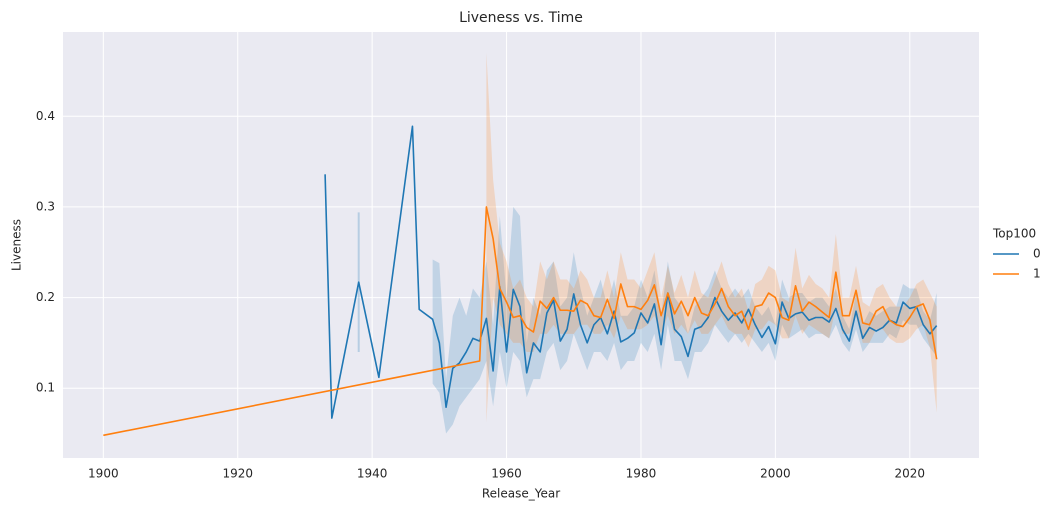 Image resolution: width=1054 pixels, height=512 pixels. Describe the element at coordinates (45, 297) in the screenshot. I see `y-tick-label: 0.2` at that location.